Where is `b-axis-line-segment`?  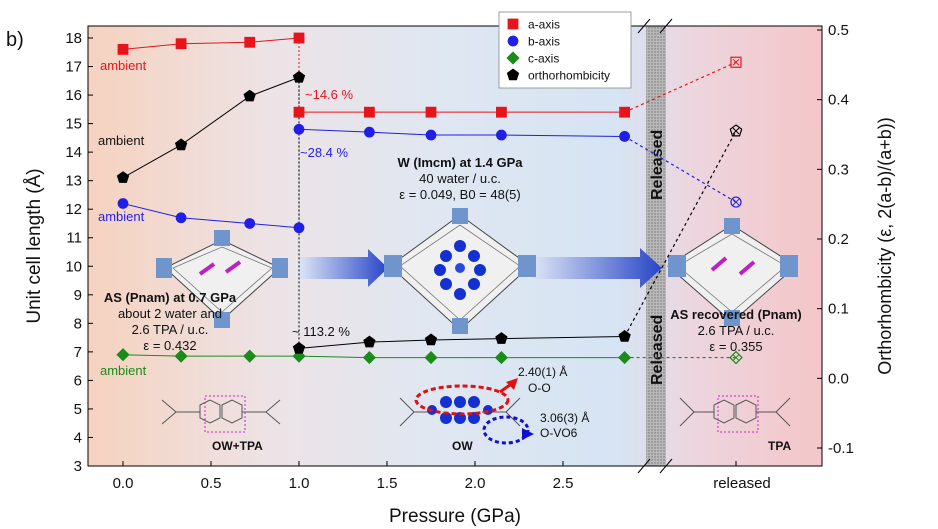 b-axis-line-segment is located at coordinates (211, 216).